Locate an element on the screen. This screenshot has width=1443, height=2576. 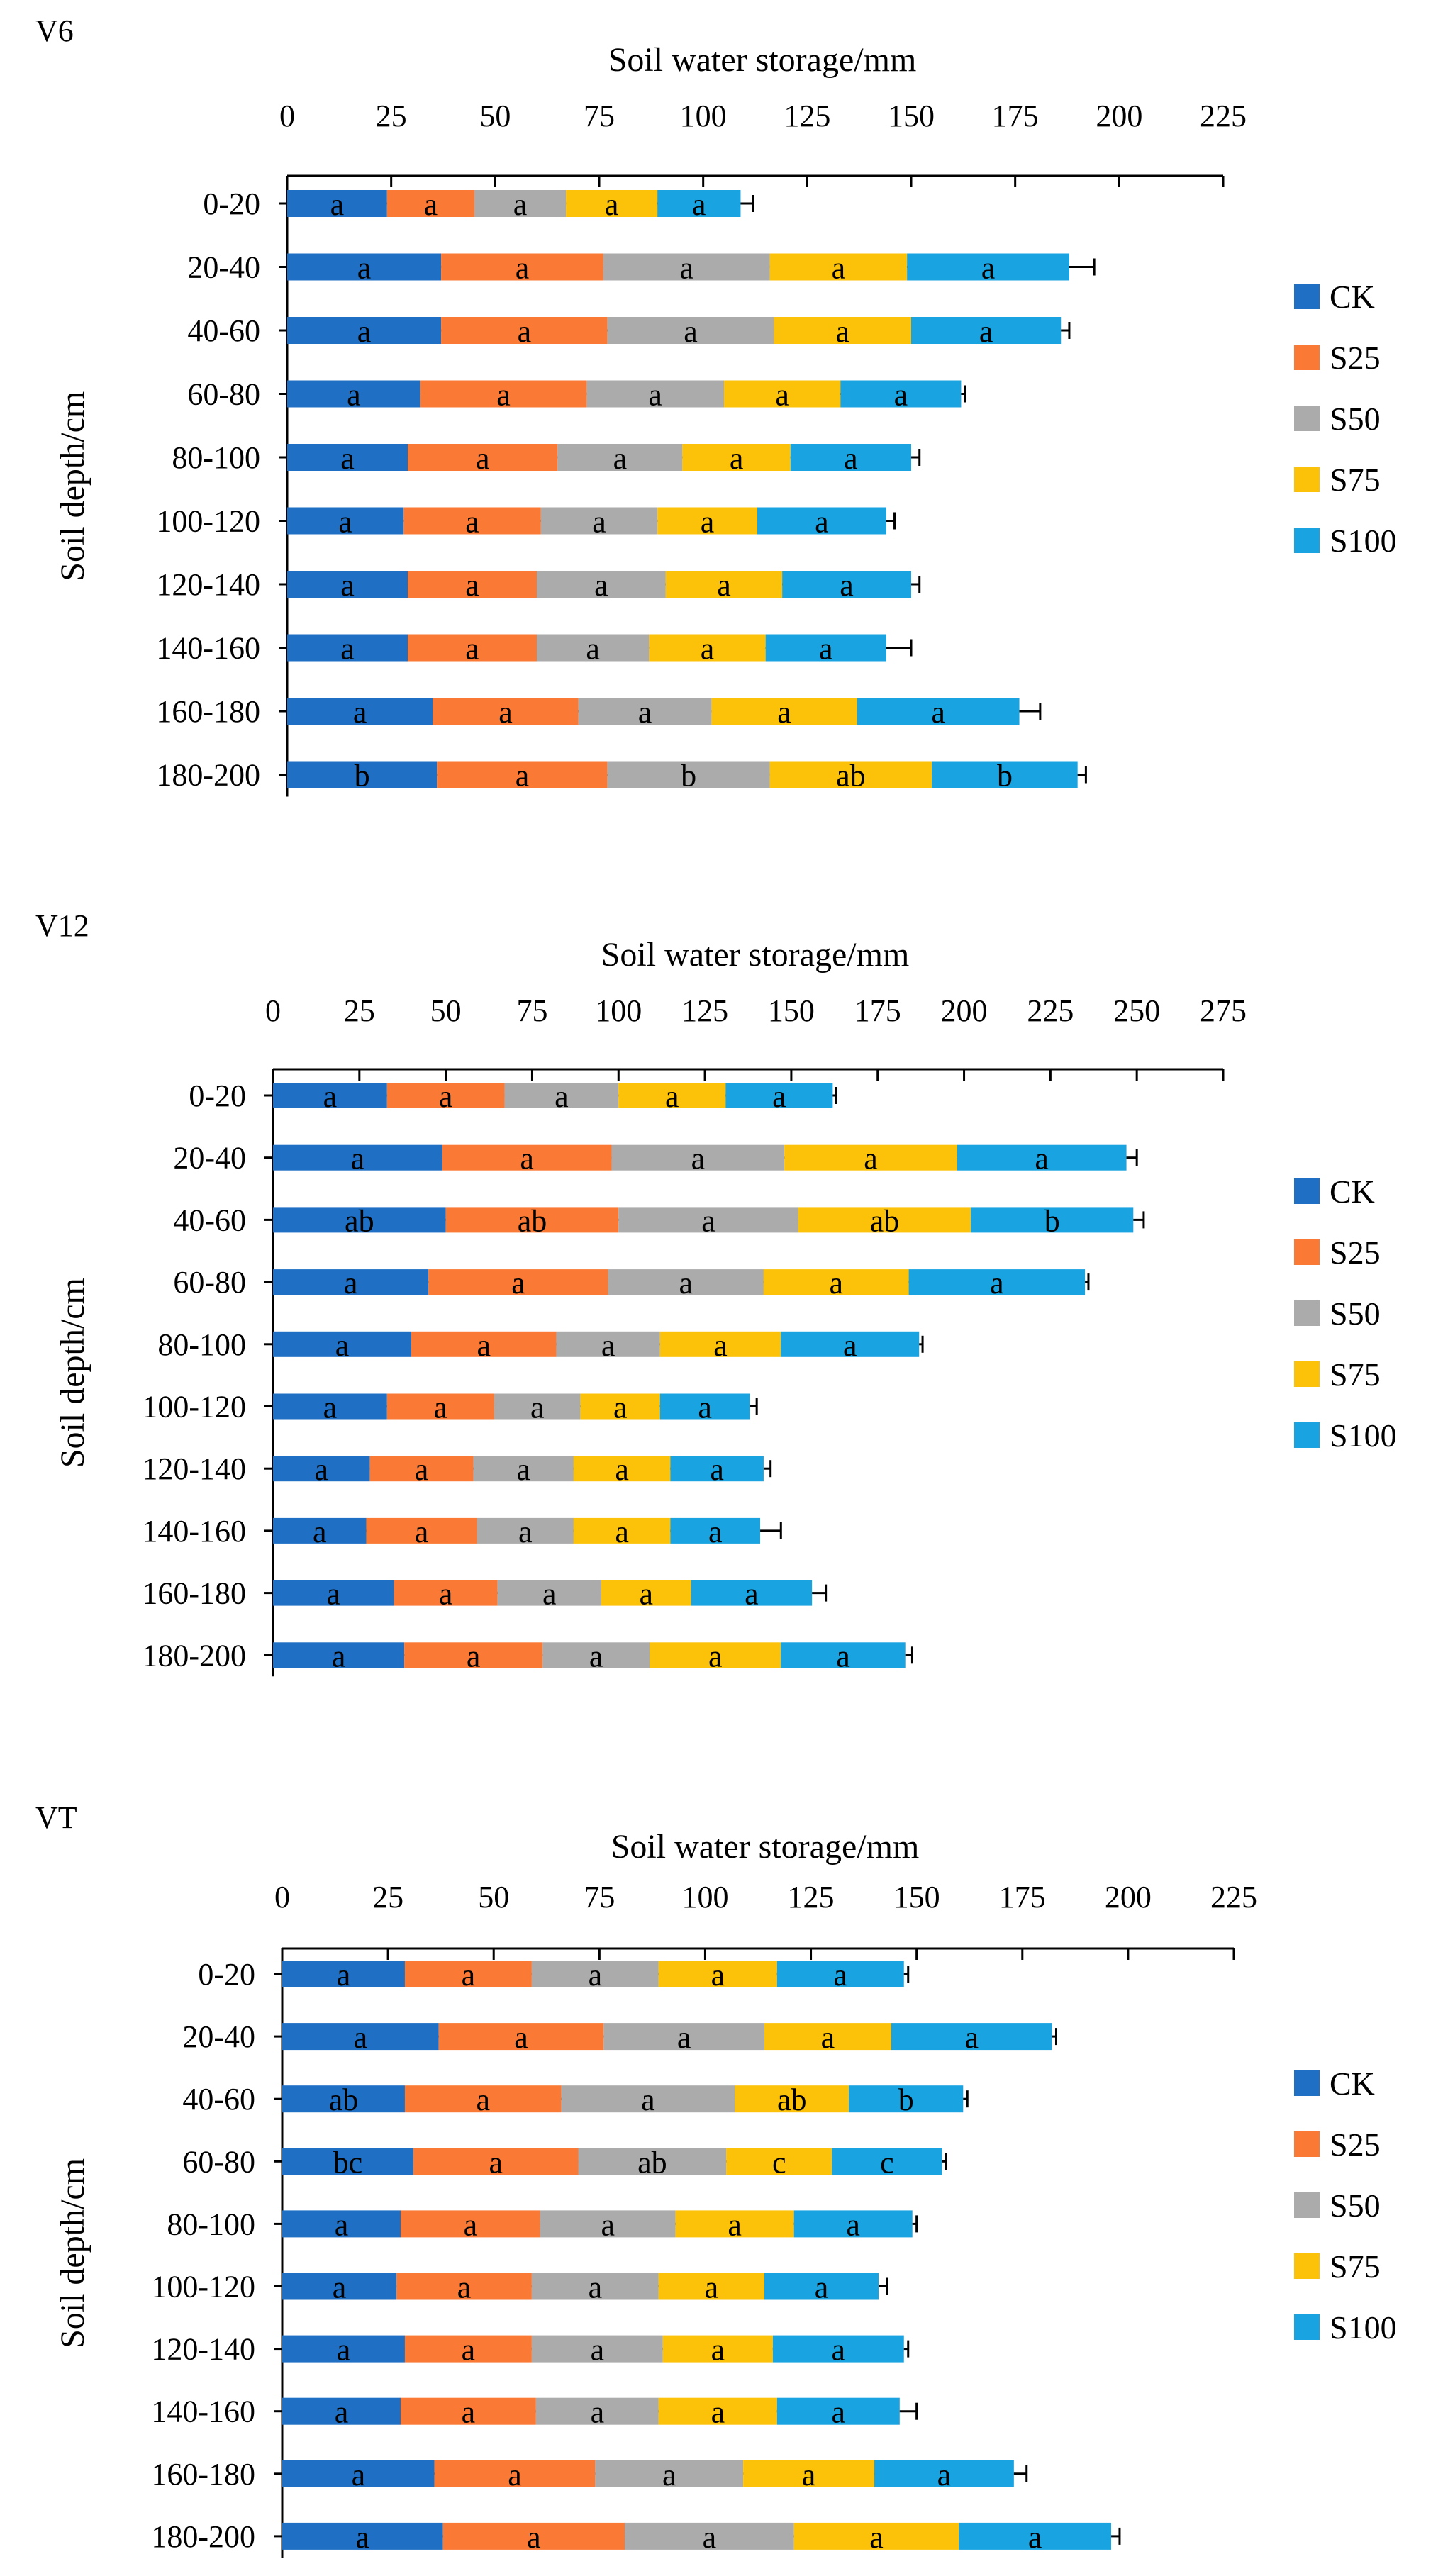
legend-label-s50: S50 is located at coordinates (1355, 419).